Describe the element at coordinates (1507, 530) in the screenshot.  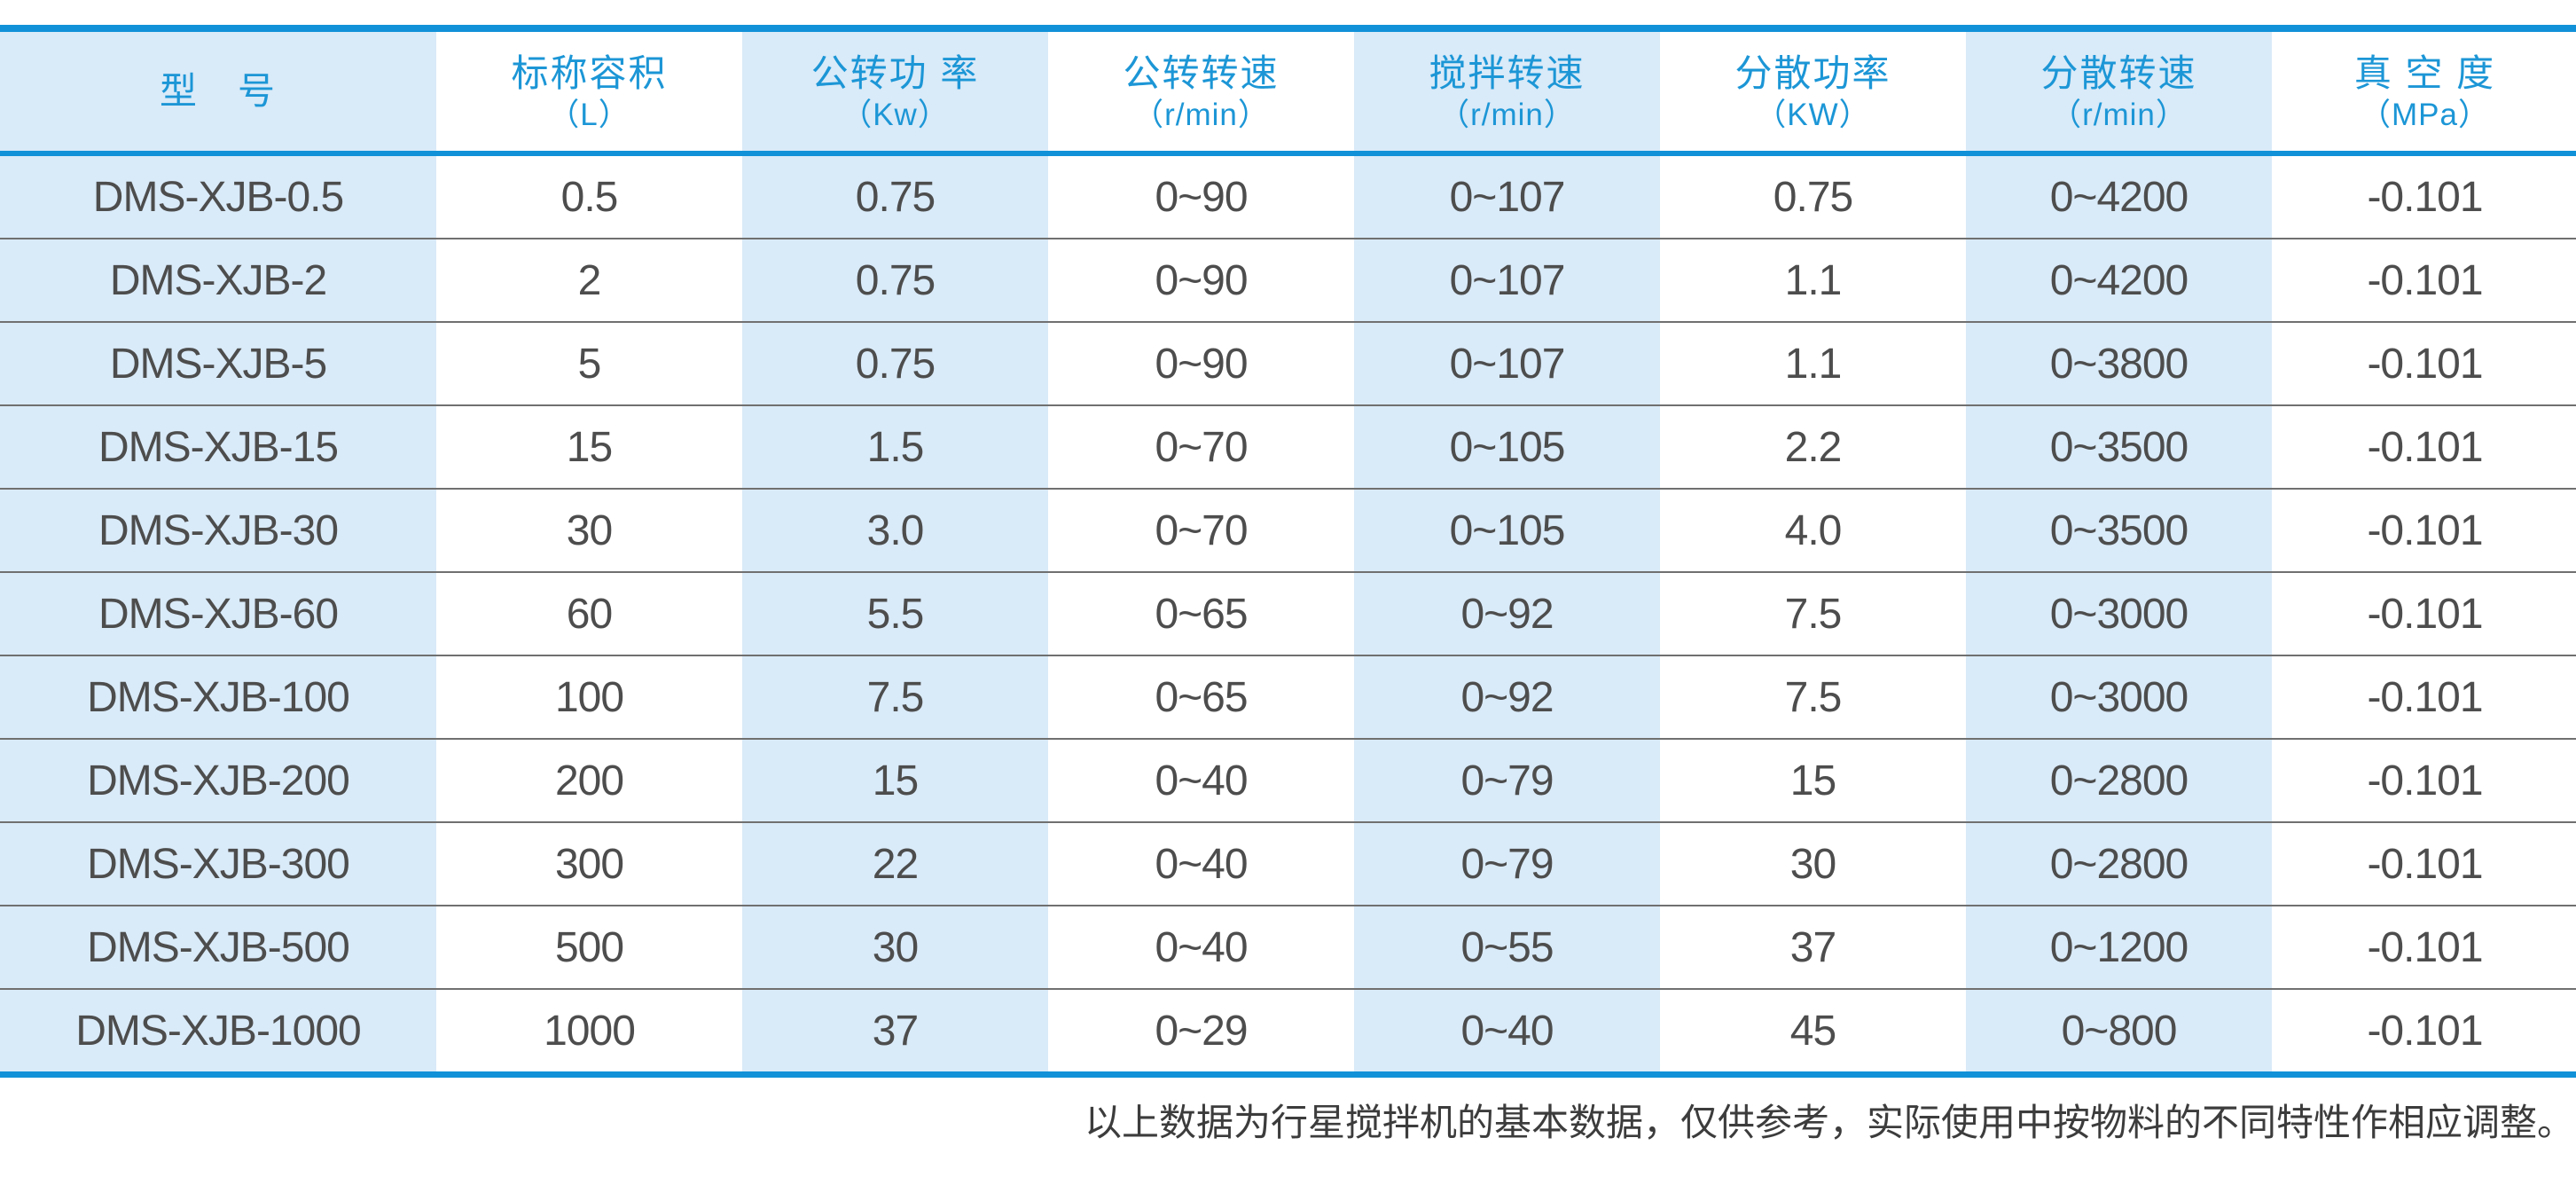
I see `value-cell: 0~105` at that location.